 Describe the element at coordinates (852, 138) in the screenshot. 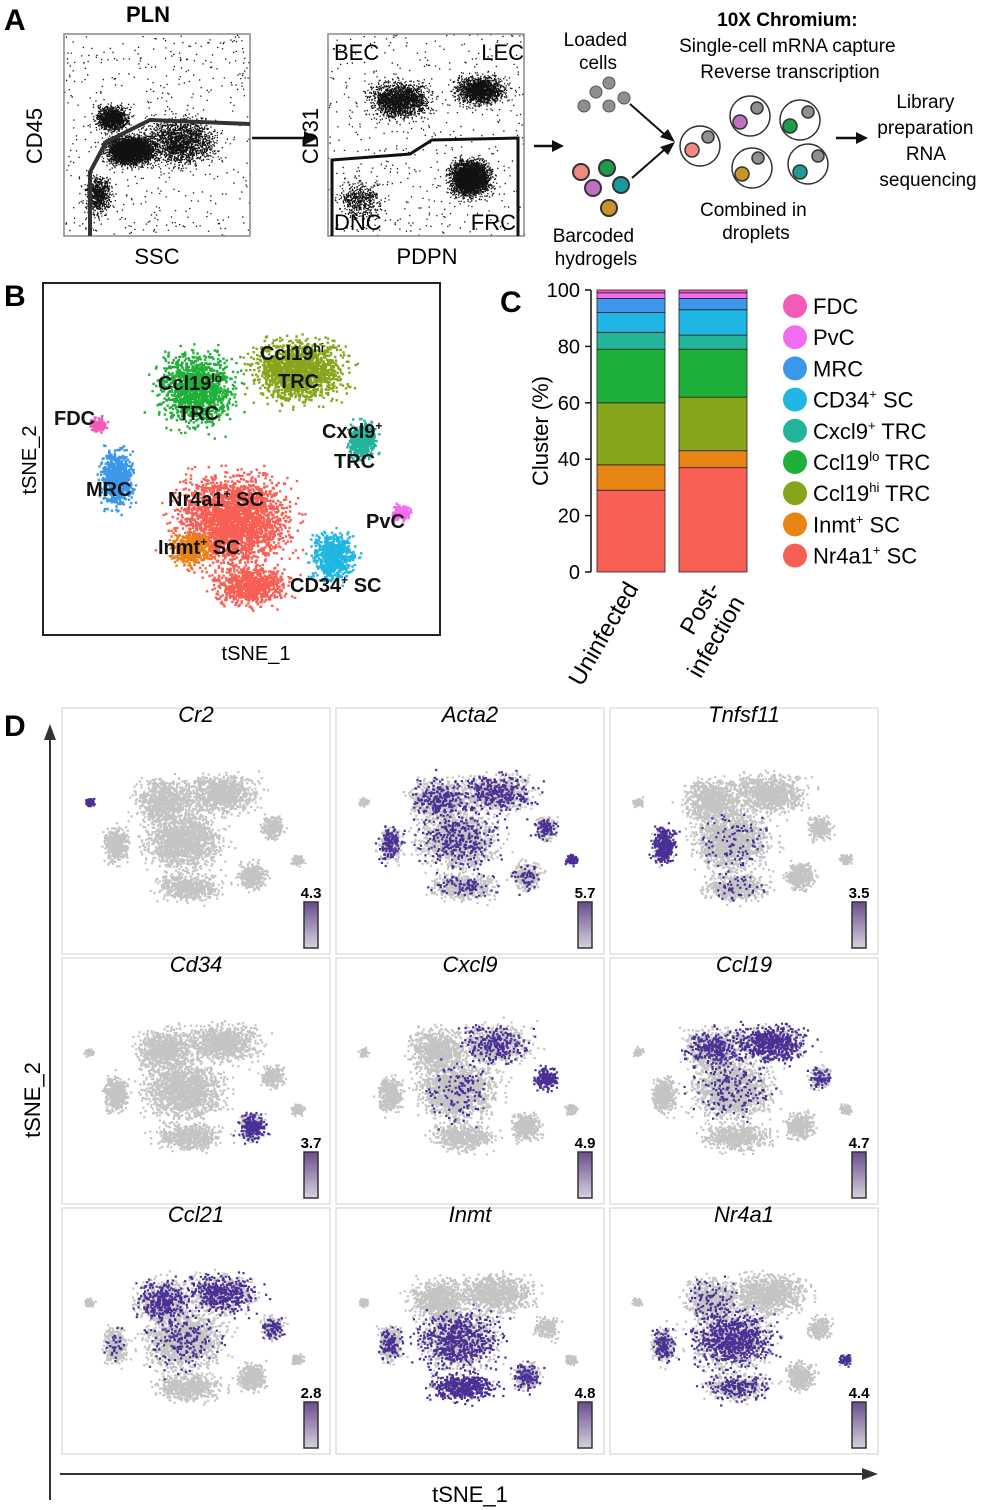

I see `arrow-to-library` at that location.